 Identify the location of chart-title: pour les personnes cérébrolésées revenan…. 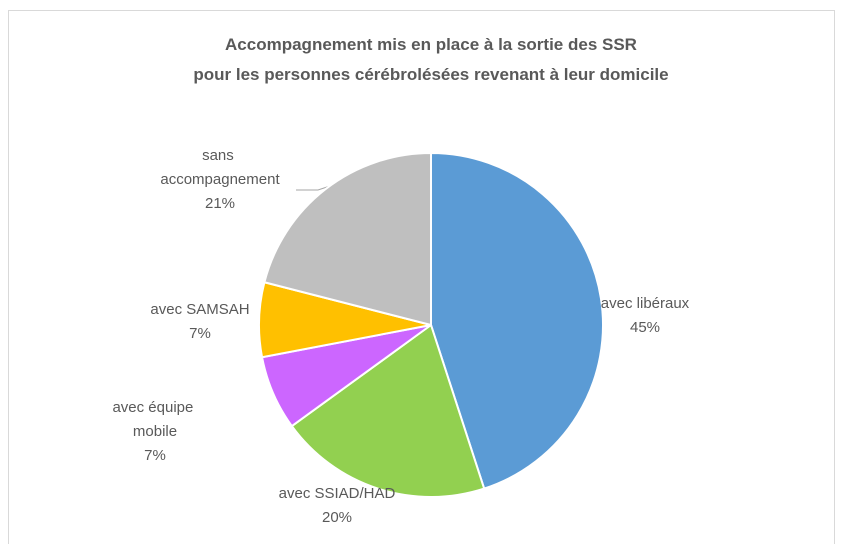
(430, 74).